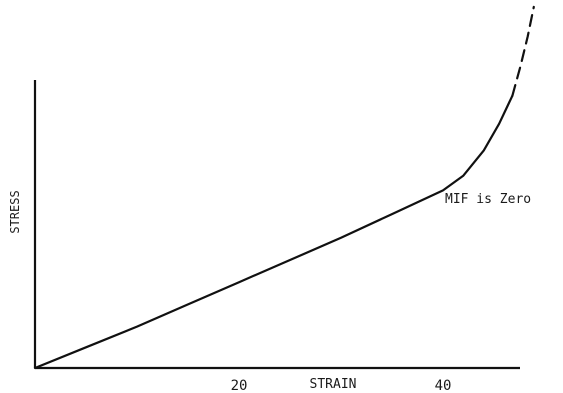  What do you see at coordinates (333, 384) in the screenshot?
I see `x-axis-label: STRAIN` at bounding box center [333, 384].